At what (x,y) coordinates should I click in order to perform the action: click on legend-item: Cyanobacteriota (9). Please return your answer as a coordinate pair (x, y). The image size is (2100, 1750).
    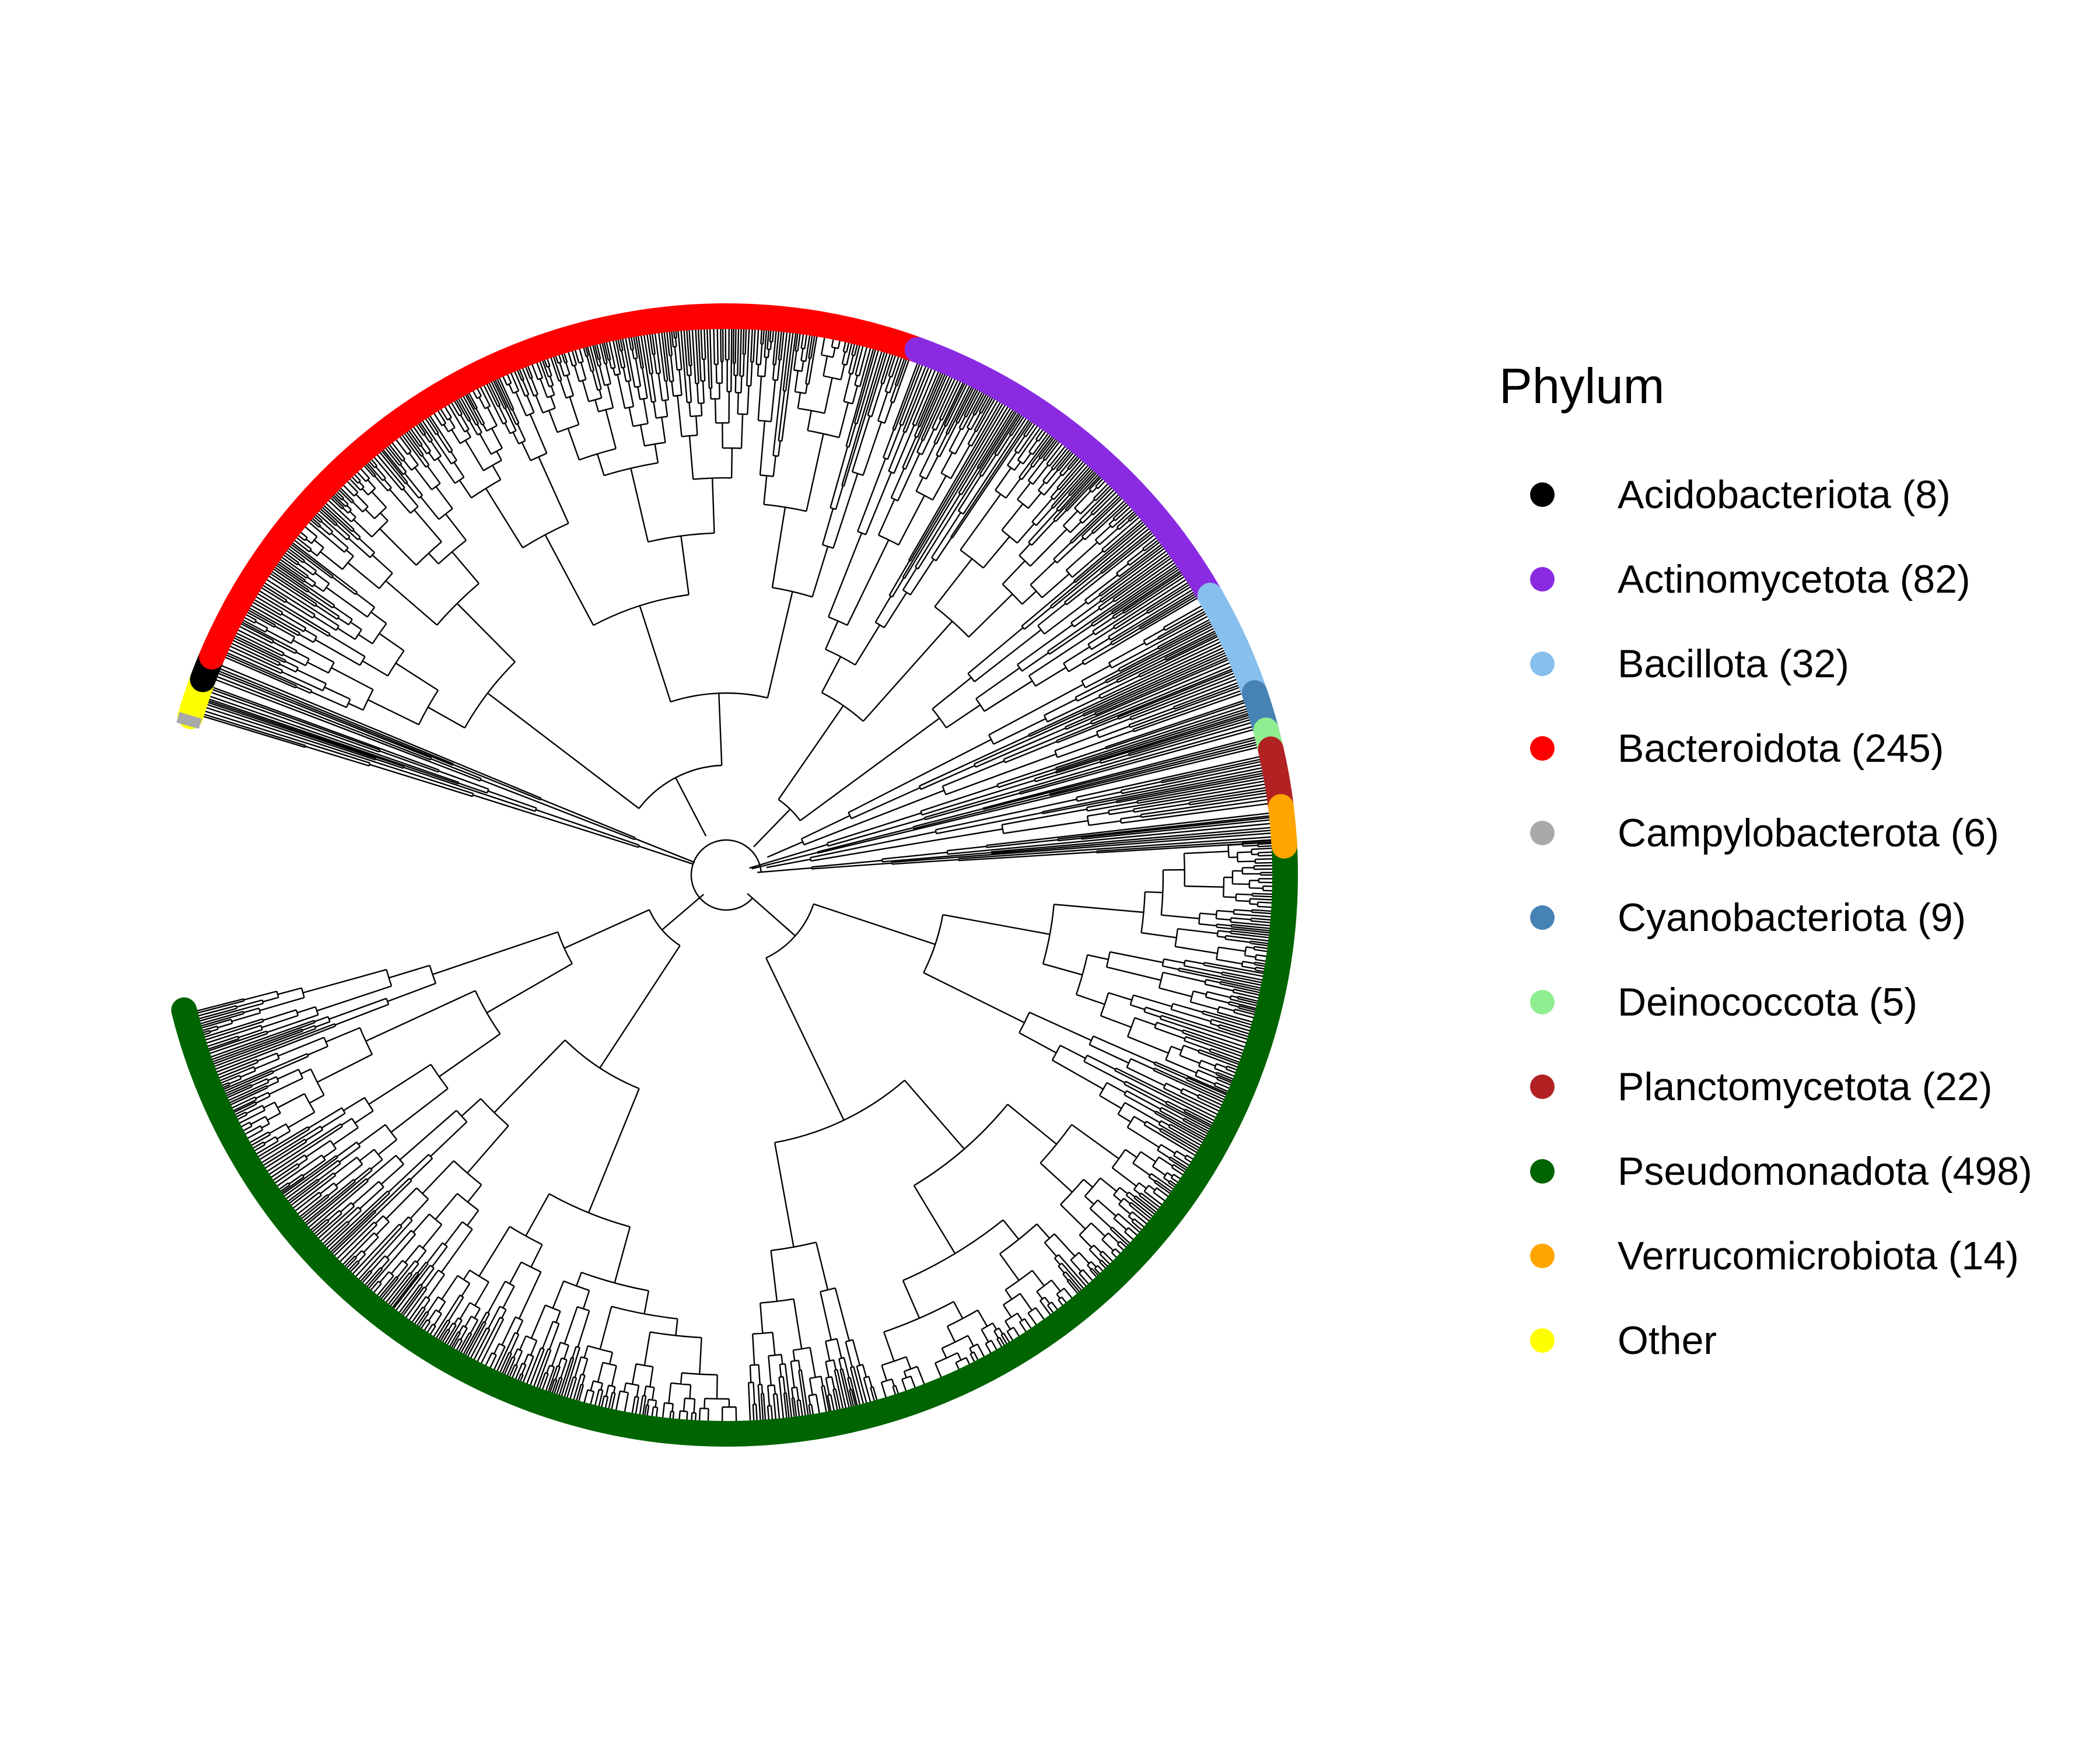
    Looking at the image, I should click on (1785, 917).